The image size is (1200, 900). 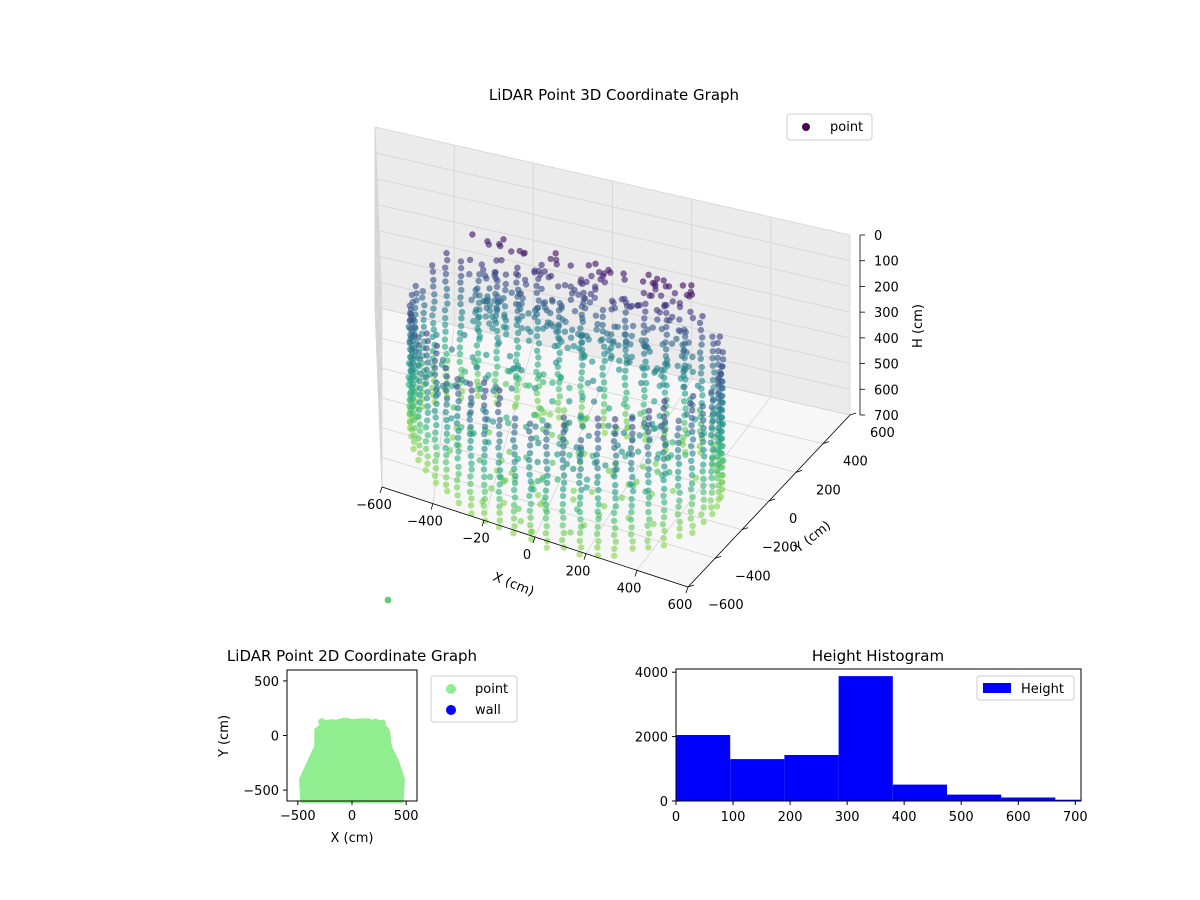 What do you see at coordinates (757, 780) in the screenshot?
I see `histogram-bar` at bounding box center [757, 780].